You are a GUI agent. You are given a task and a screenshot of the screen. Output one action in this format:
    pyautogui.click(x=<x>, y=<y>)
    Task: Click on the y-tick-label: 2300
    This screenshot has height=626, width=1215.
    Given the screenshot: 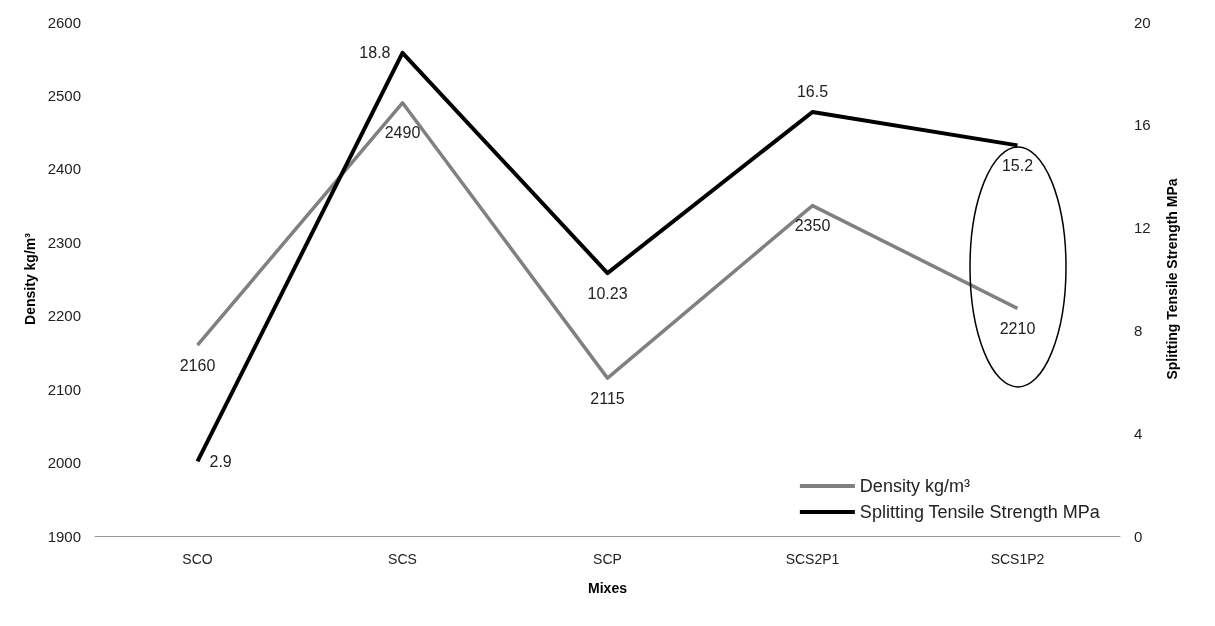 What is the action you would take?
    pyautogui.click(x=64, y=242)
    